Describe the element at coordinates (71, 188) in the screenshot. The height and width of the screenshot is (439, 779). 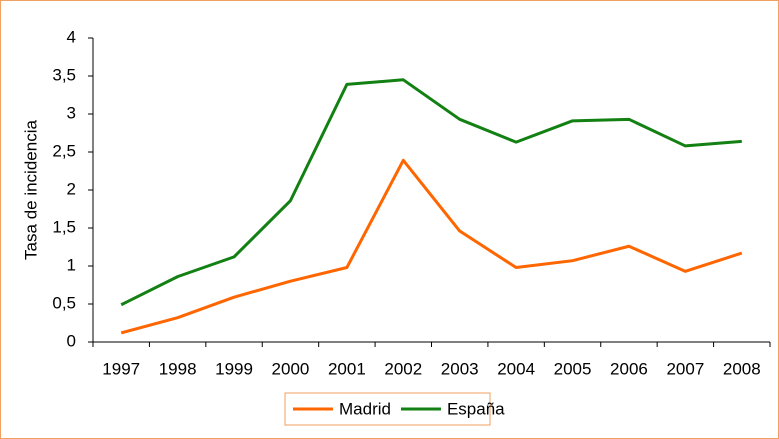
I see `y-tick-label: 2` at that location.